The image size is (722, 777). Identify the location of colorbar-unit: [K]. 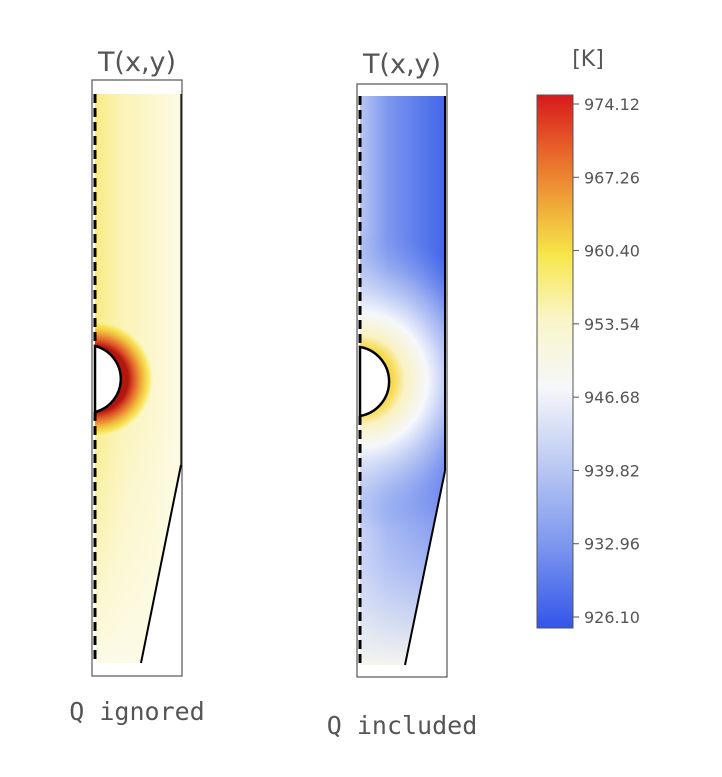
(588, 59).